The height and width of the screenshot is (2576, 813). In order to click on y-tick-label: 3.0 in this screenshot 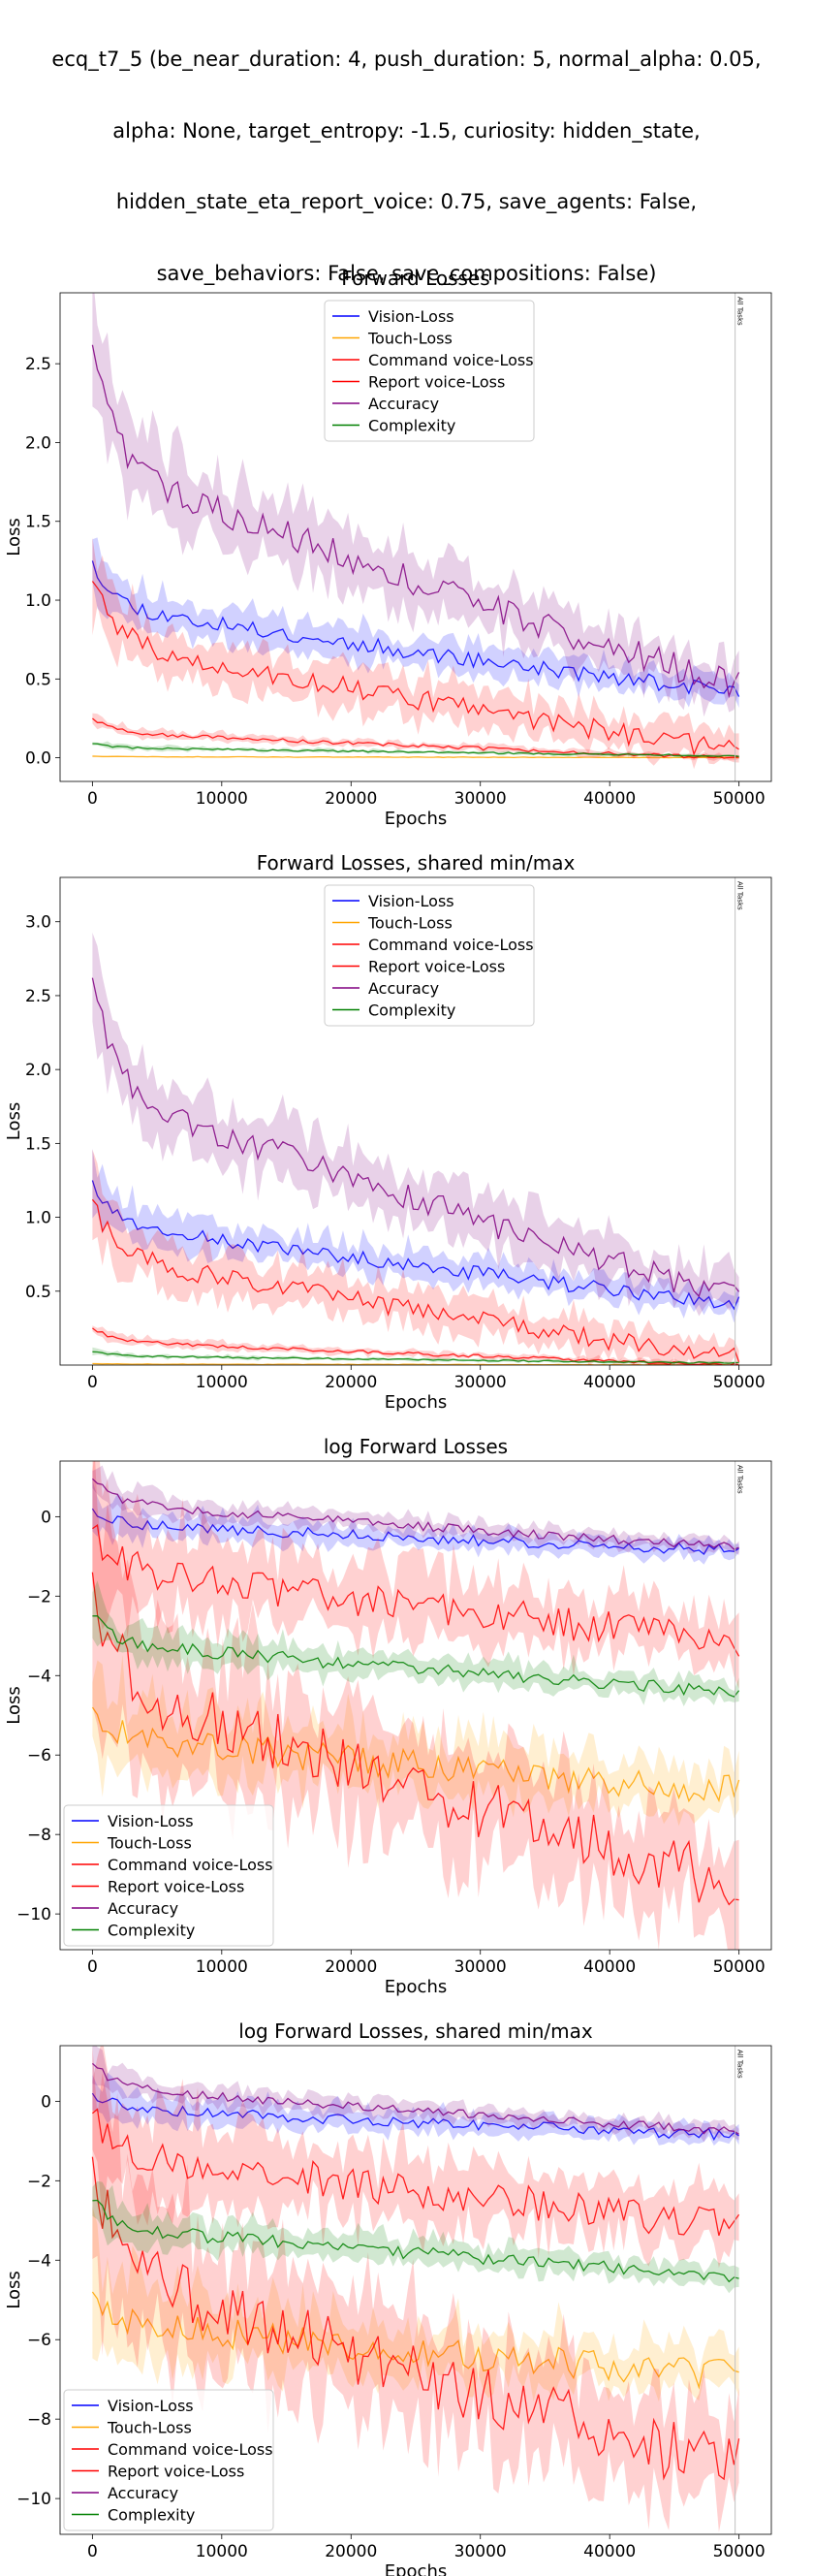, I will do `click(38, 923)`.